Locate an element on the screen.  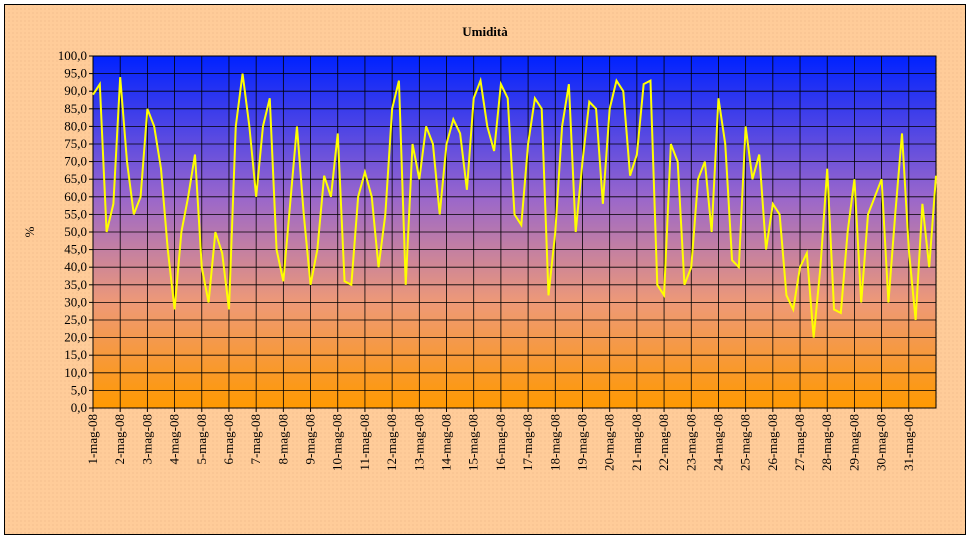
y-tick-label: 70,0 is located at coordinates (75, 161).